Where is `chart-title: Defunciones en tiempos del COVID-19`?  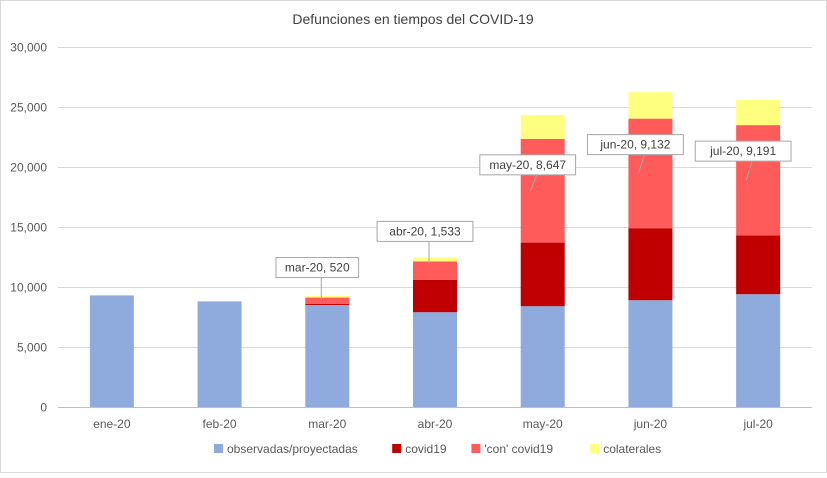
chart-title: Defunciones en tiempos del COVID-19 is located at coordinates (412, 19).